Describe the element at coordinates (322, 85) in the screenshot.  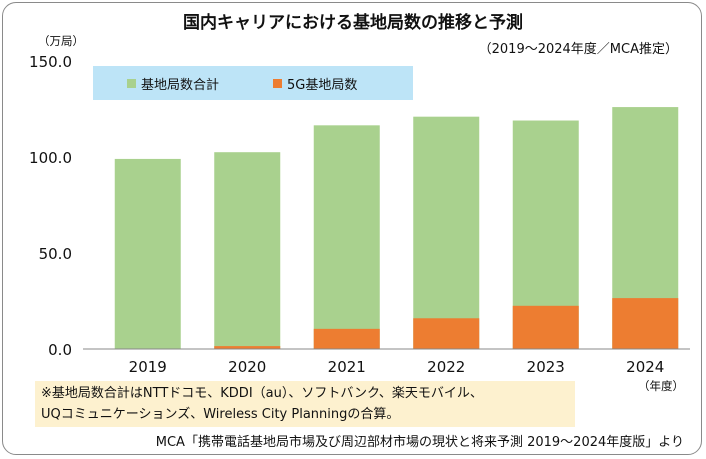
I see `legend-label-5g: 5G基地局数` at that location.